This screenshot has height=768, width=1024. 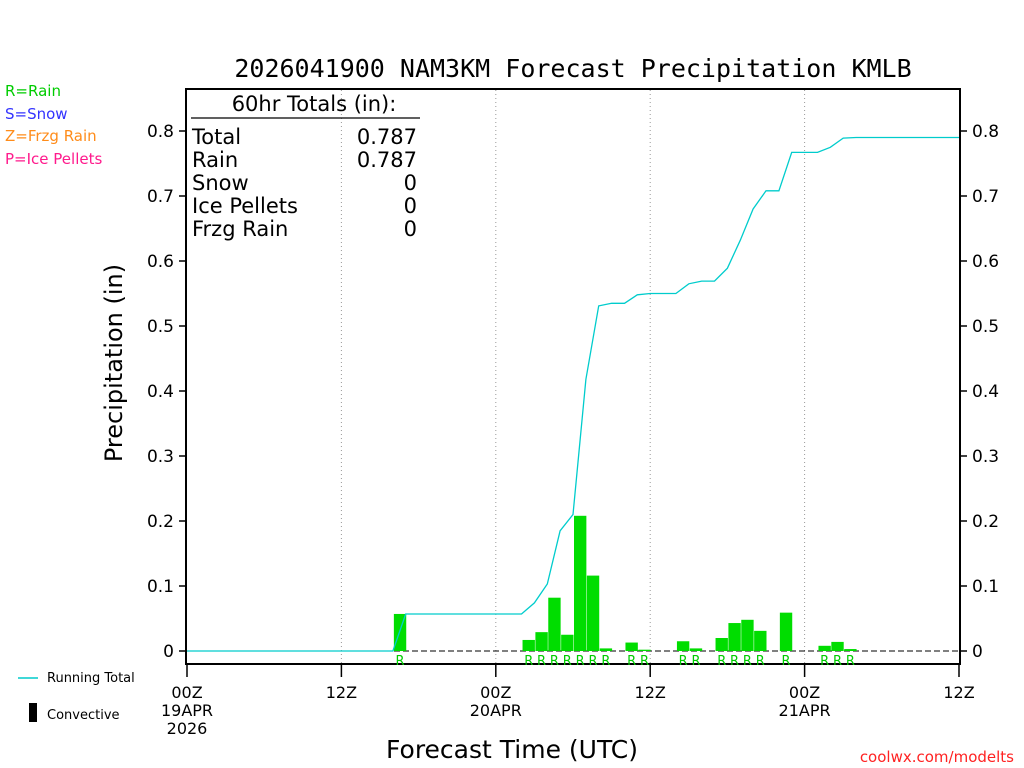 What do you see at coordinates (160, 587) in the screenshot?
I see `y-tick-label-left: 0.1` at bounding box center [160, 587].